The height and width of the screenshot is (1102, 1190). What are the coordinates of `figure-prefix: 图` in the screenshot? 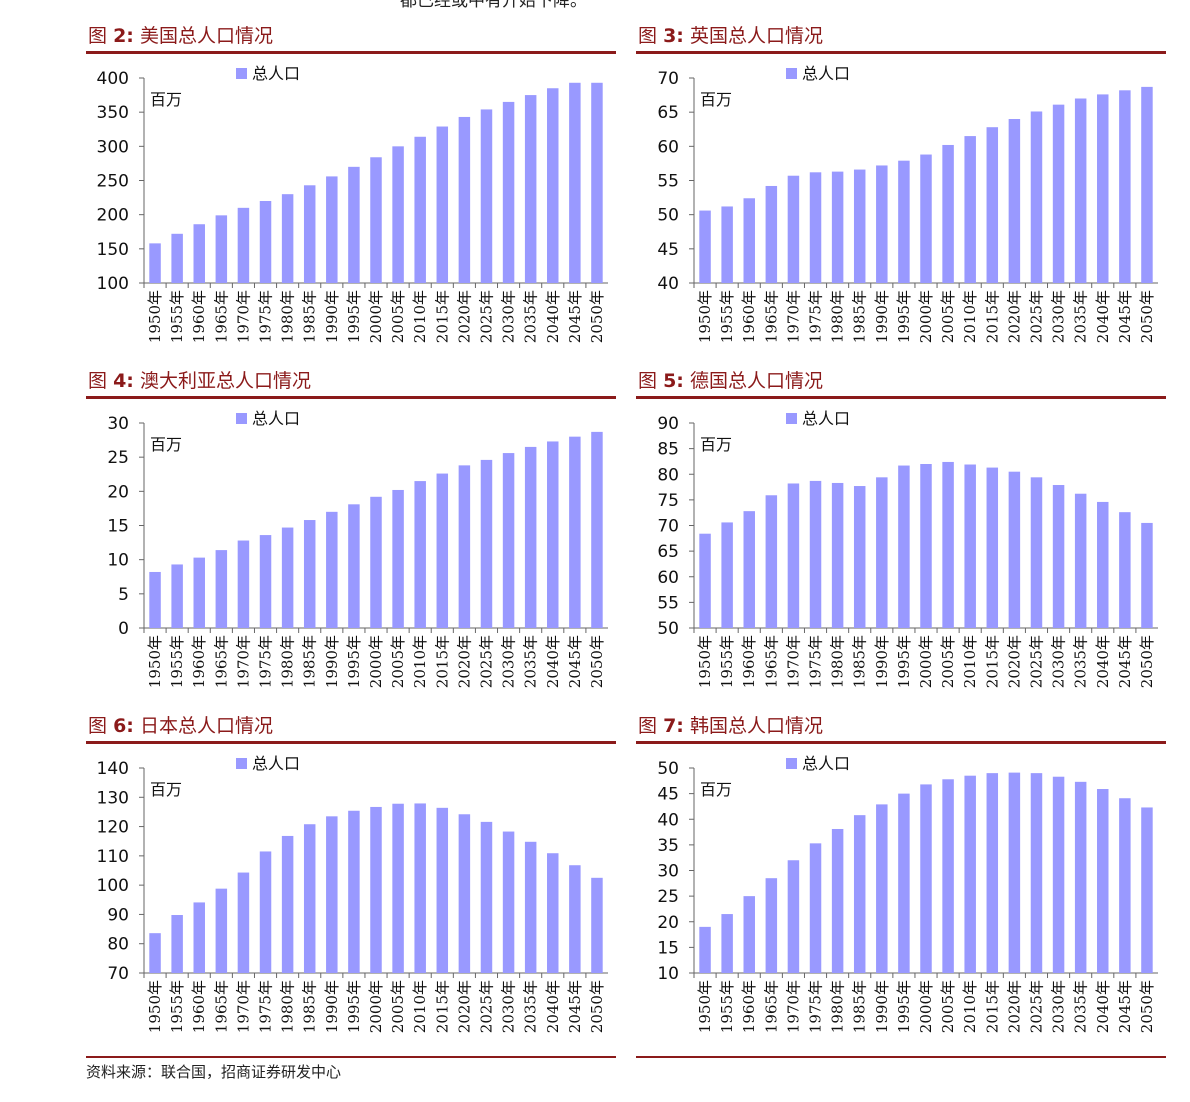 It's located at (648, 36).